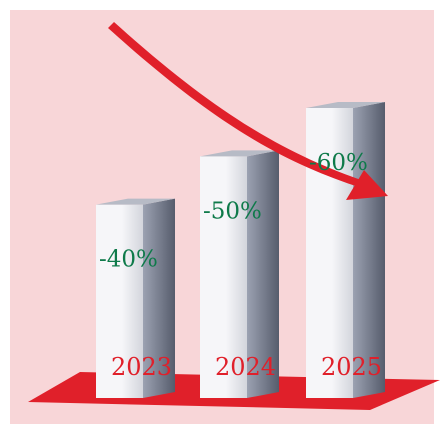 This screenshot has height=434, width=444. Describe the element at coordinates (367, 185) in the screenshot. I see `trend-arrow-head` at that location.